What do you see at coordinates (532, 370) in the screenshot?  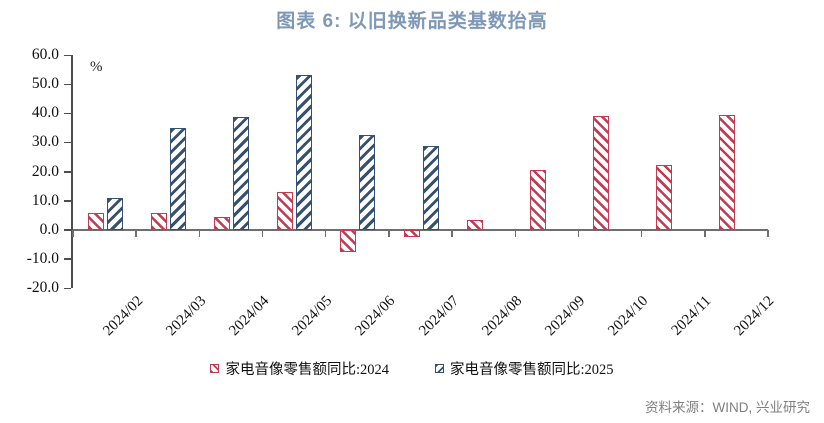 I see `legend-label-2025: 家电音像零售额同比:2025` at bounding box center [532, 370].